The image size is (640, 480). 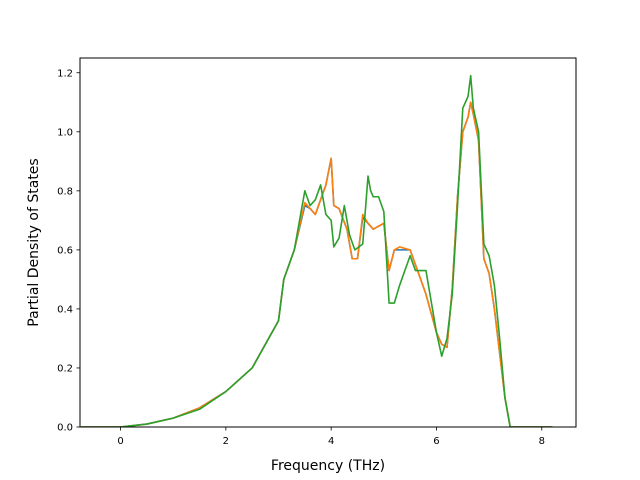 What do you see at coordinates (65, 132) in the screenshot?
I see `y-tick-label: 1.0` at bounding box center [65, 132].